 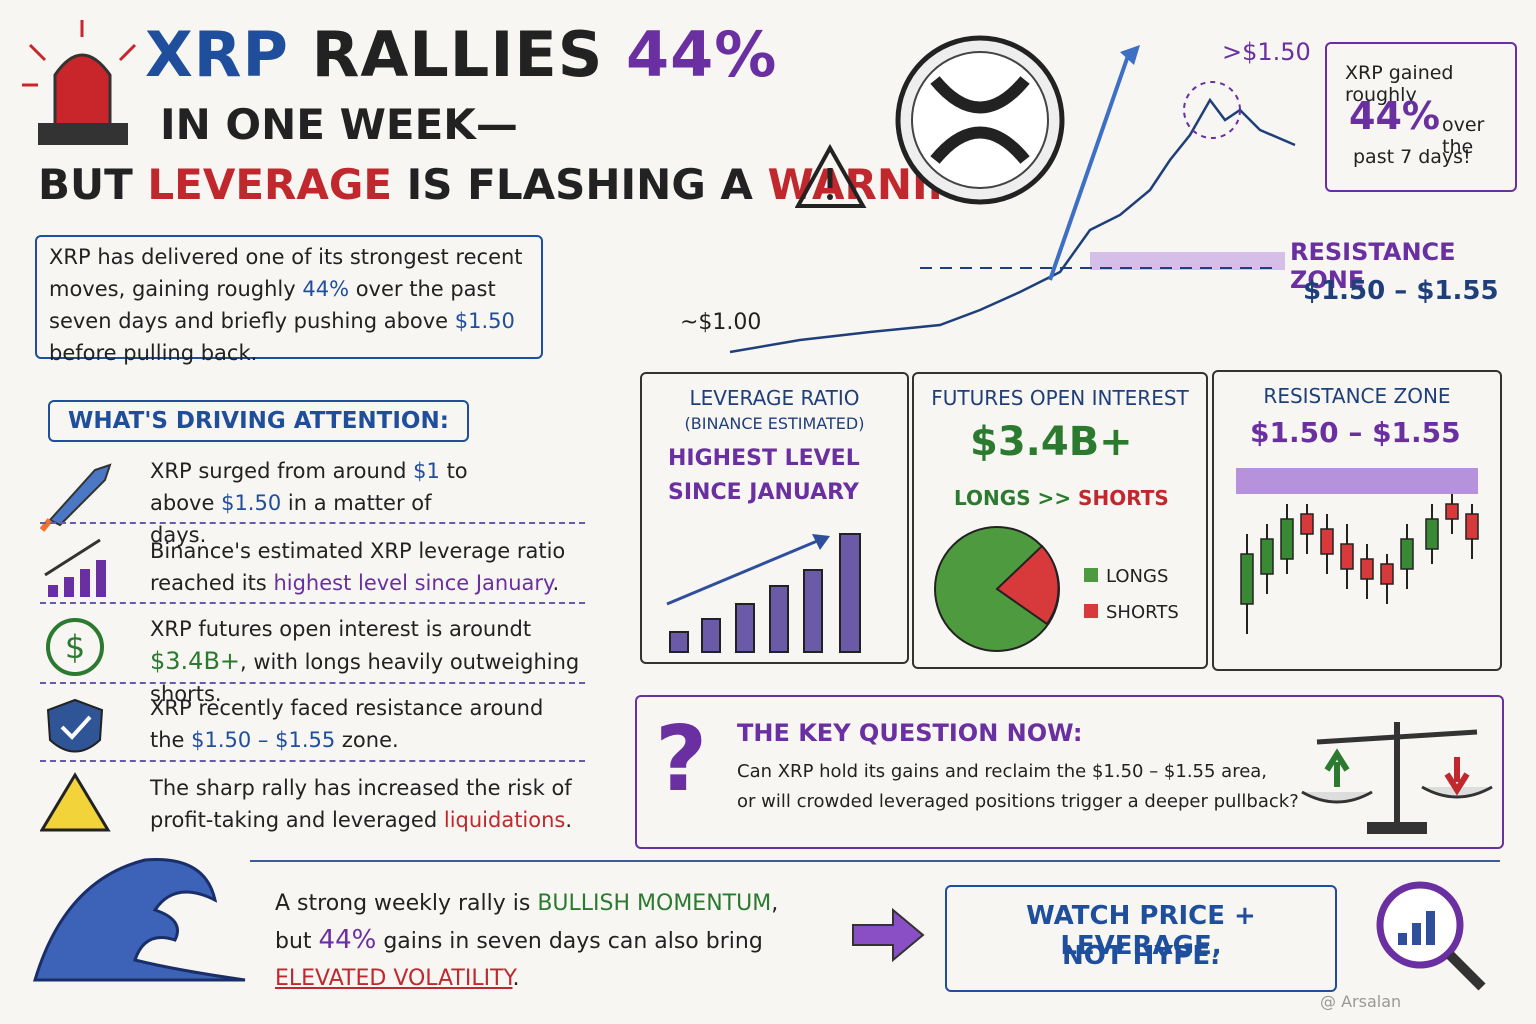 I want to click on section-heading: WHAT'S DRIVING ATTENTION:, so click(x=258, y=421).